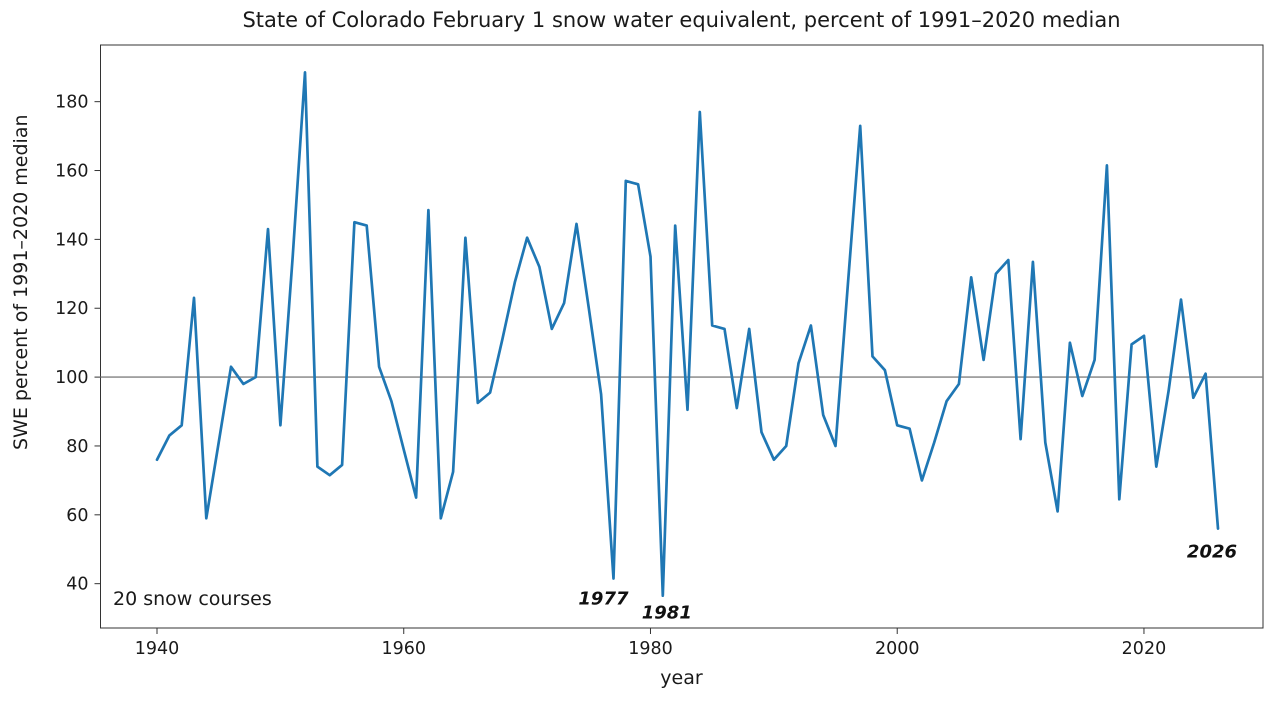 This screenshot has width=1280, height=720. What do you see at coordinates (77, 516) in the screenshot?
I see `y-tick-label: 60` at bounding box center [77, 516].